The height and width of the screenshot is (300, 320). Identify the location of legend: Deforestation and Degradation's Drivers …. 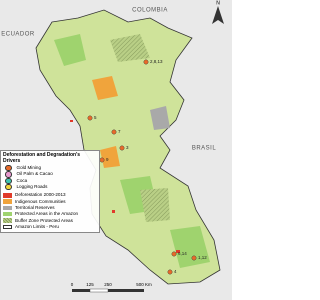
(50, 191).